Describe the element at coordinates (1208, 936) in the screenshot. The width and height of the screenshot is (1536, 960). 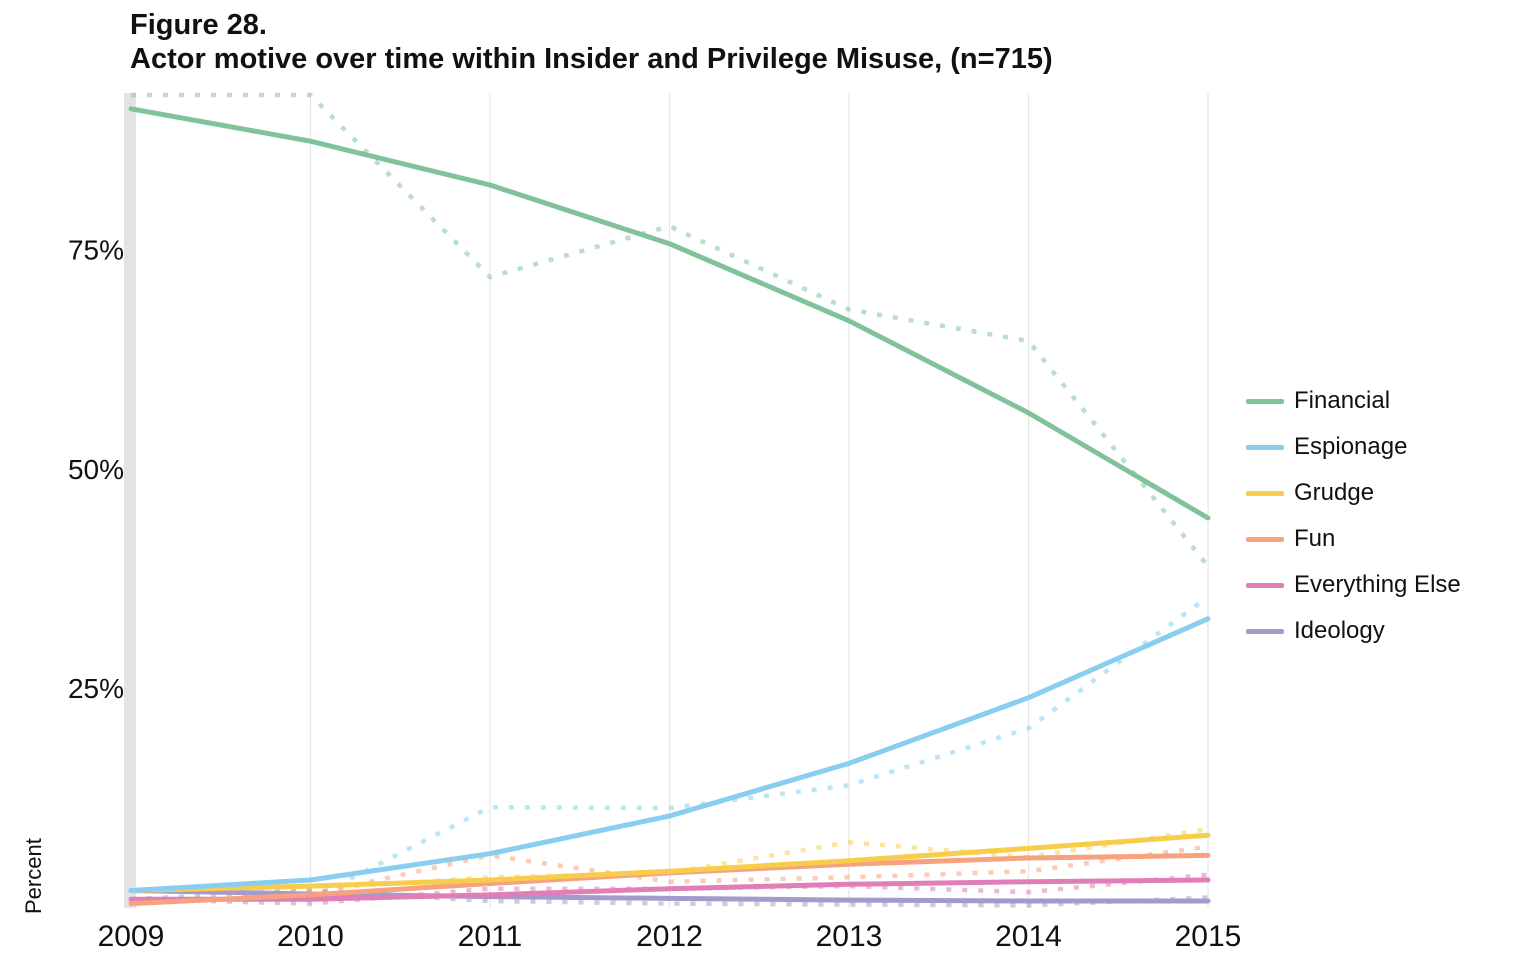
I see `x-tick-label: 2015` at that location.